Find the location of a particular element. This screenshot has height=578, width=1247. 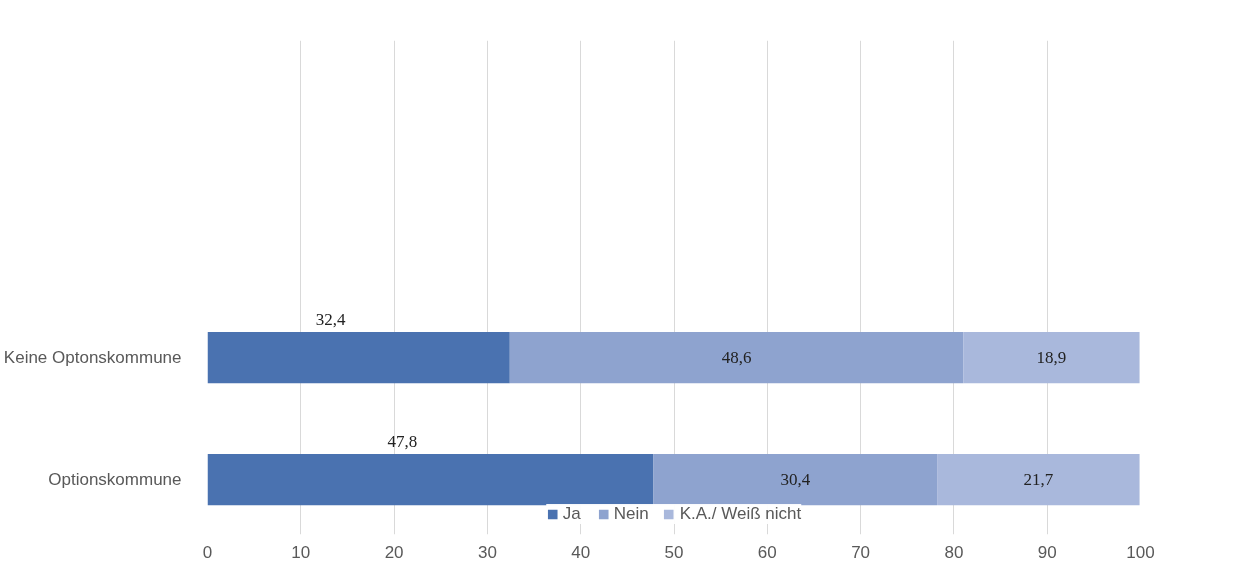

data-label: 48,6 is located at coordinates (736, 358).